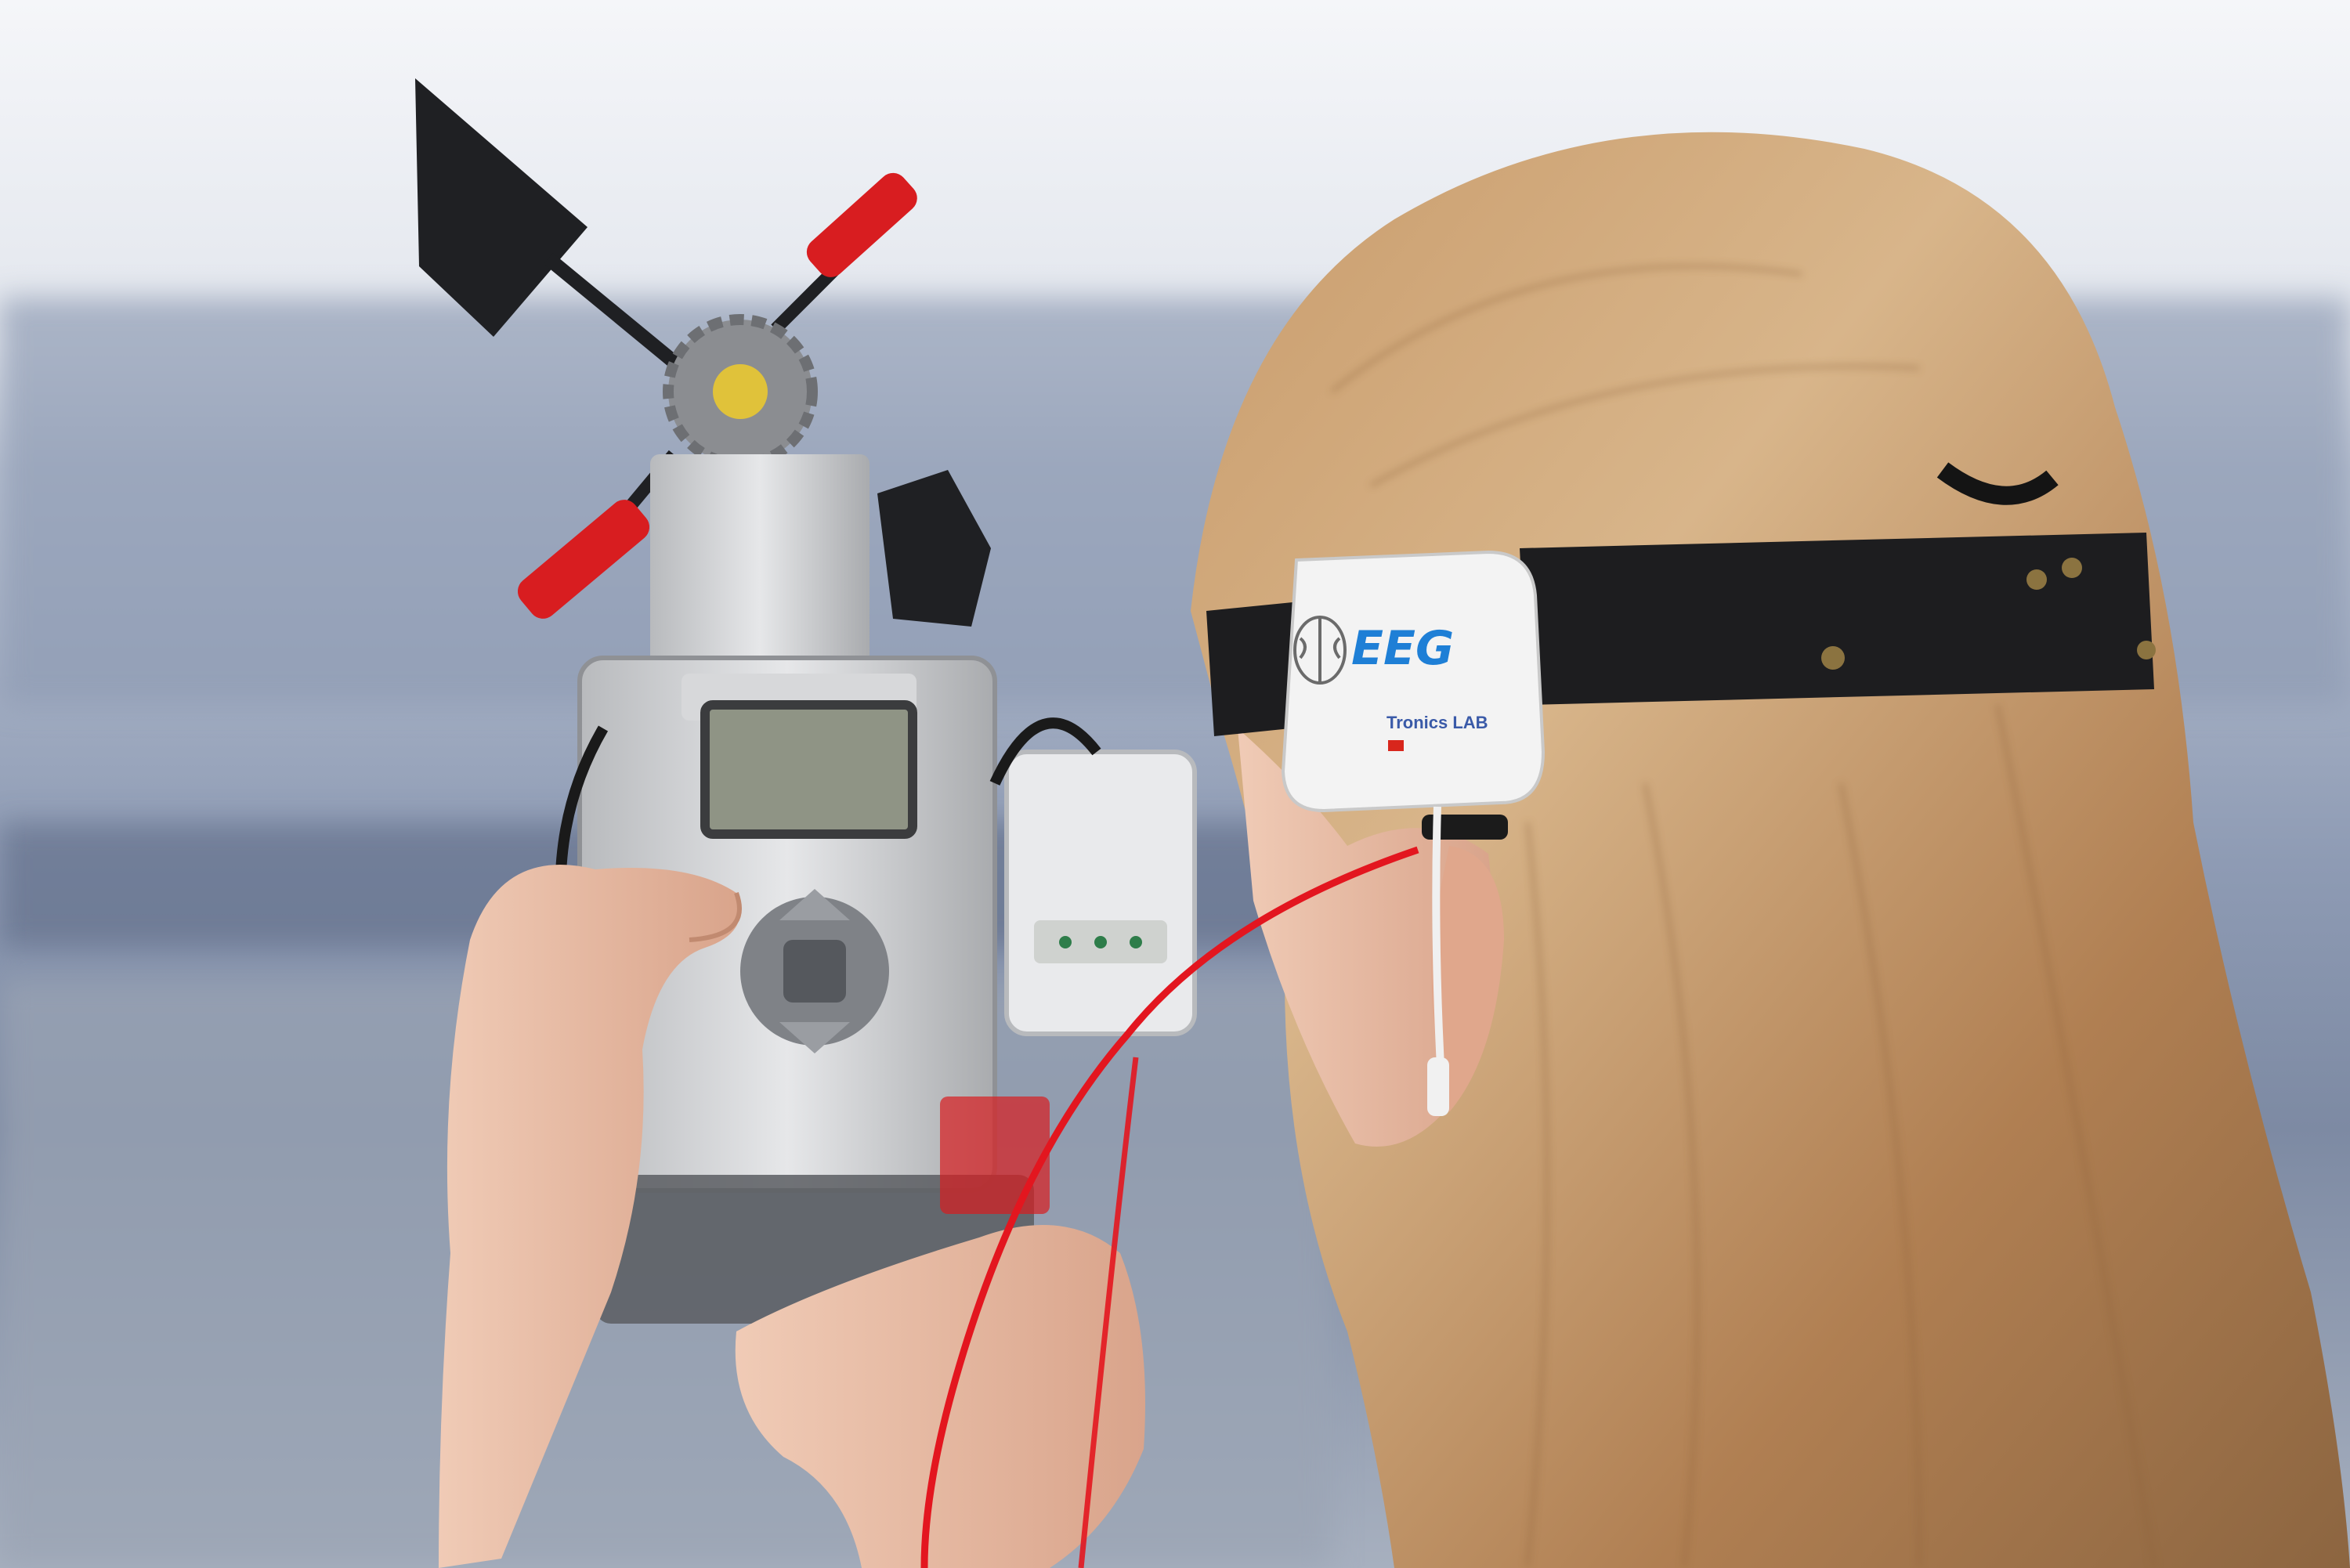 The image size is (2350, 1568). What do you see at coordinates (1997, 483) in the screenshot?
I see `hair-tie` at bounding box center [1997, 483].